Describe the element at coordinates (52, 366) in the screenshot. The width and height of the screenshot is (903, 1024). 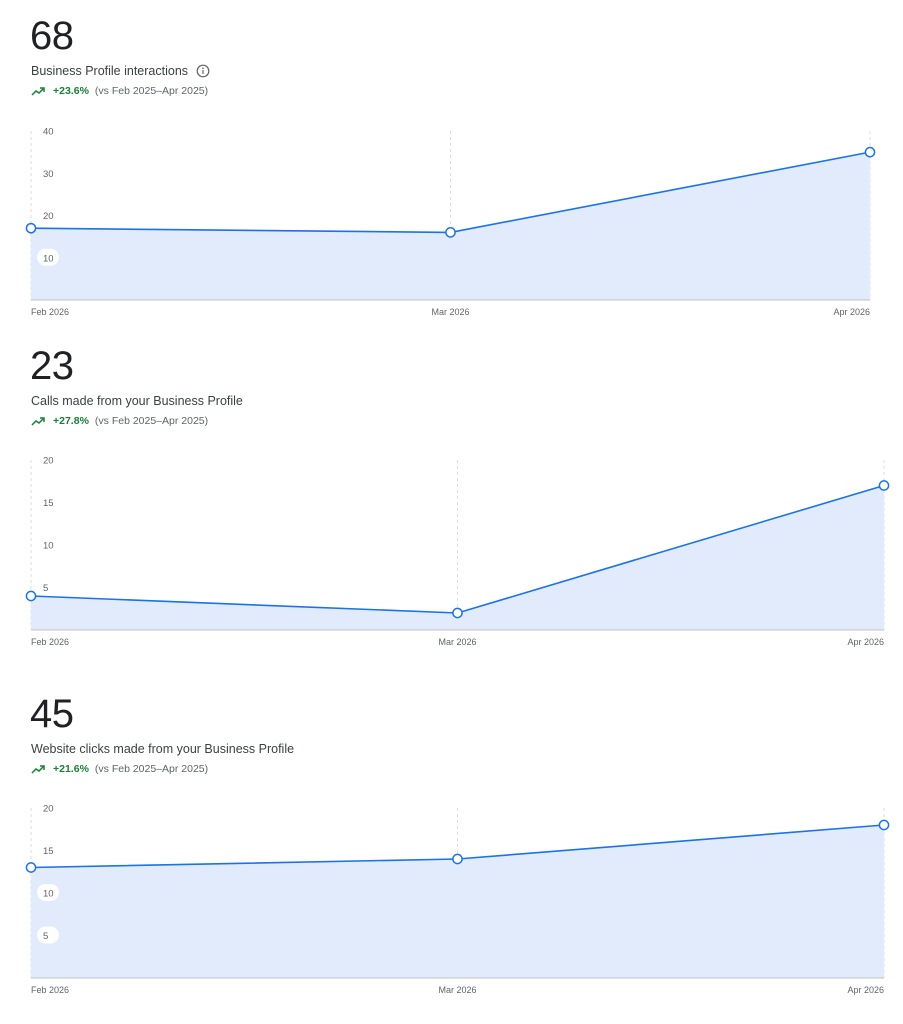
I see `metric-value: 23` at that location.